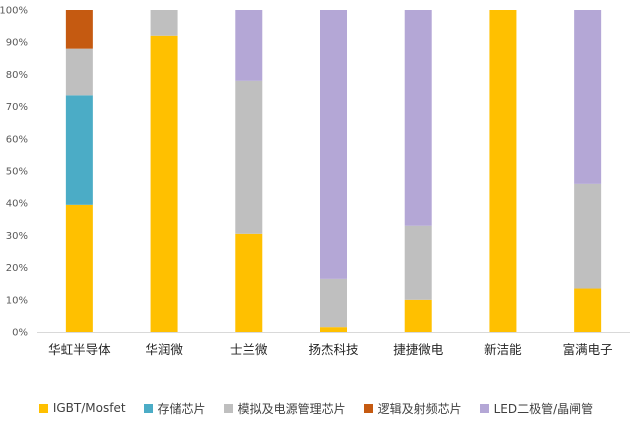 This screenshot has width=632, height=421. I want to click on x-category-label: 富满电子, so click(588, 349).